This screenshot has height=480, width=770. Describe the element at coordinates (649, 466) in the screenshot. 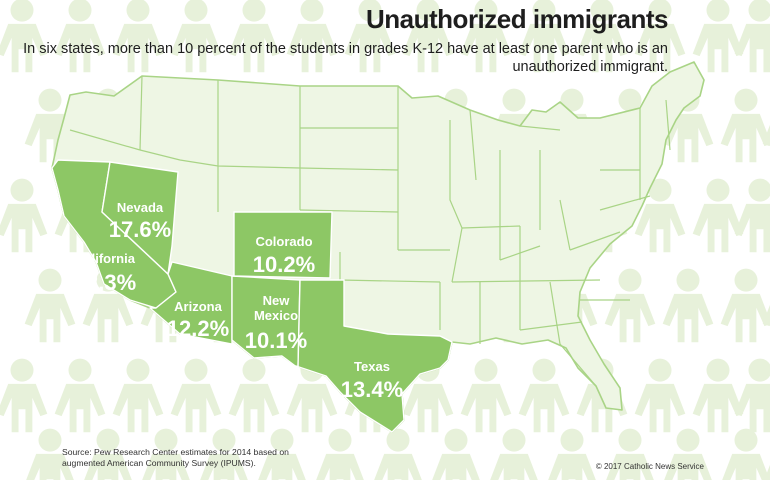

I see `copyright-credit: © 2017 Catholic News Service` at that location.